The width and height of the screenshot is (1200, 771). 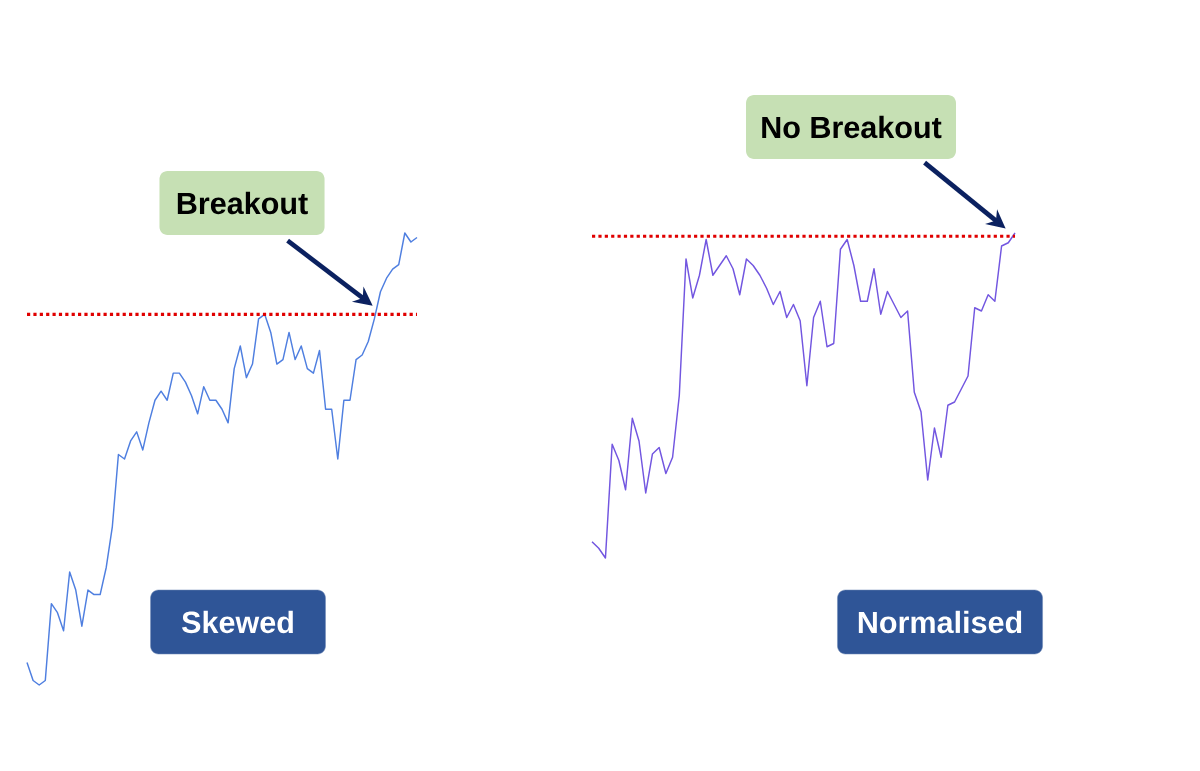 What do you see at coordinates (940, 622) in the screenshot?
I see `text: Normalised` at bounding box center [940, 622].